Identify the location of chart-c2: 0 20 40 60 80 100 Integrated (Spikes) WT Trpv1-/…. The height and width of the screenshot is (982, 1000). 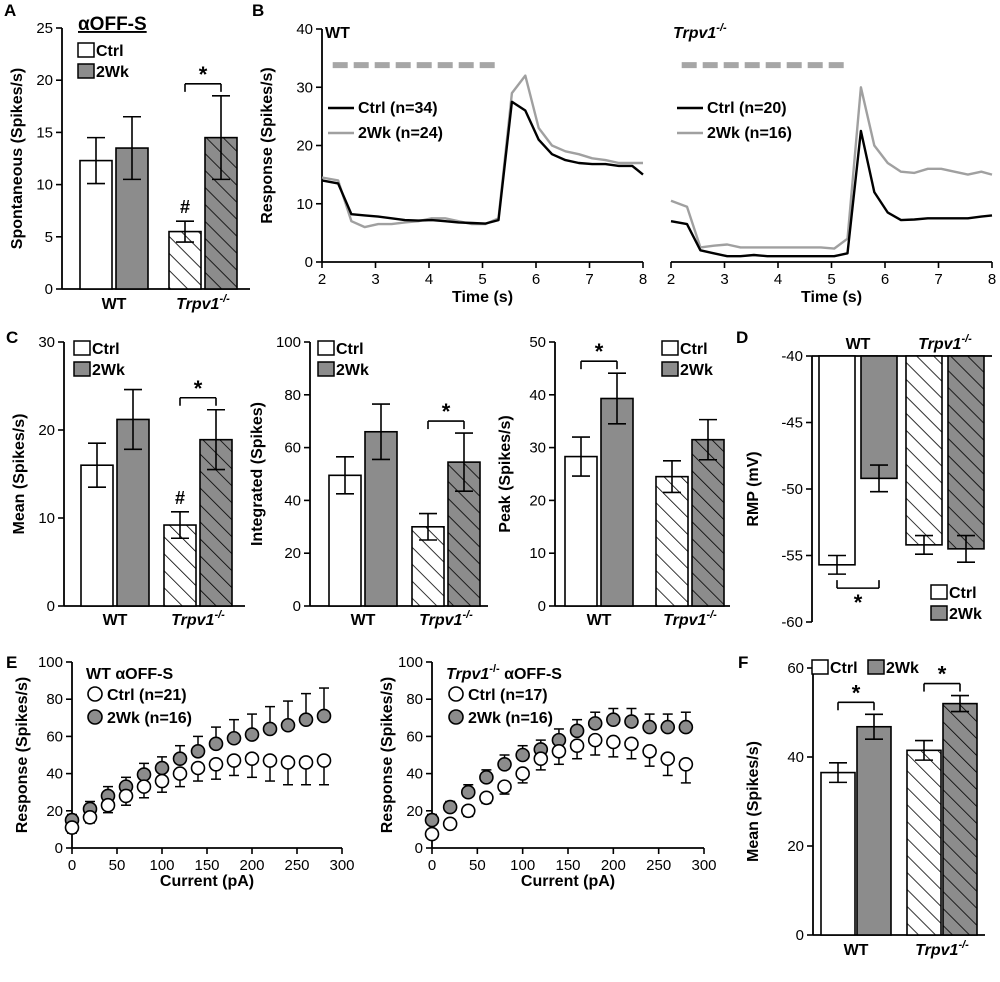
(368, 481).